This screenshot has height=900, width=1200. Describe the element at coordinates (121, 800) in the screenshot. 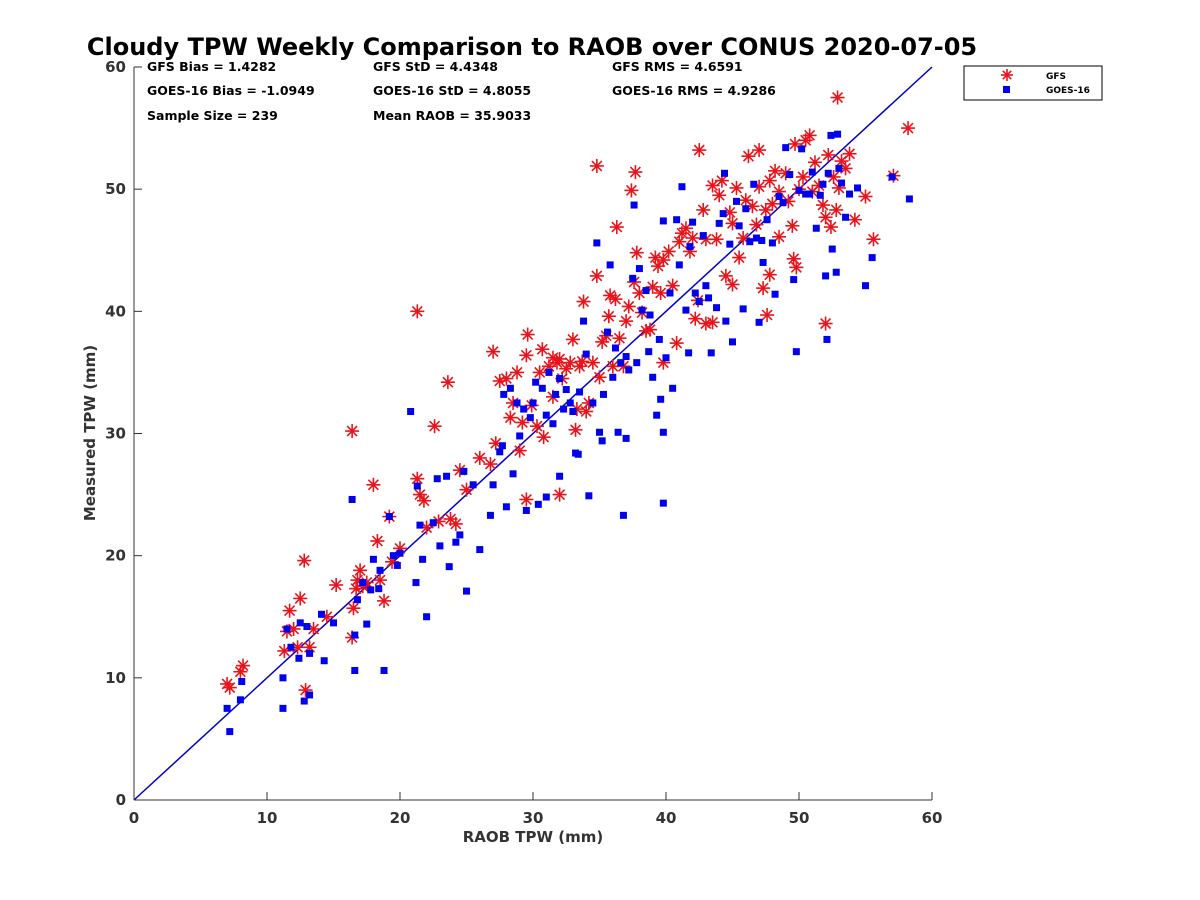

I see `y-tick-label: 0` at that location.